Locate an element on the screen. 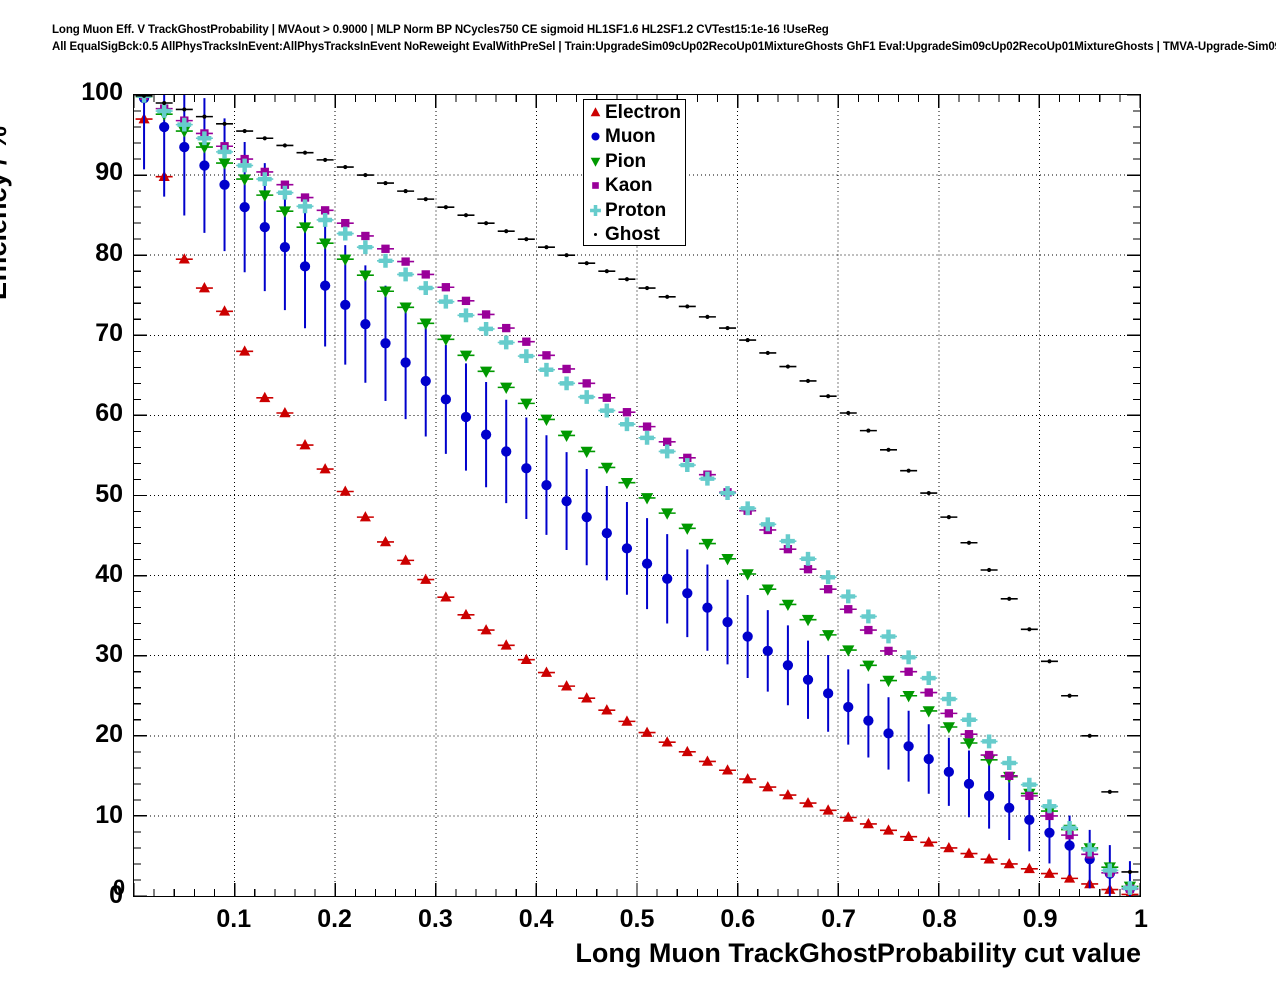 This screenshot has height=996, width=1276. legend-item-proton: Proton is located at coordinates (634, 210).